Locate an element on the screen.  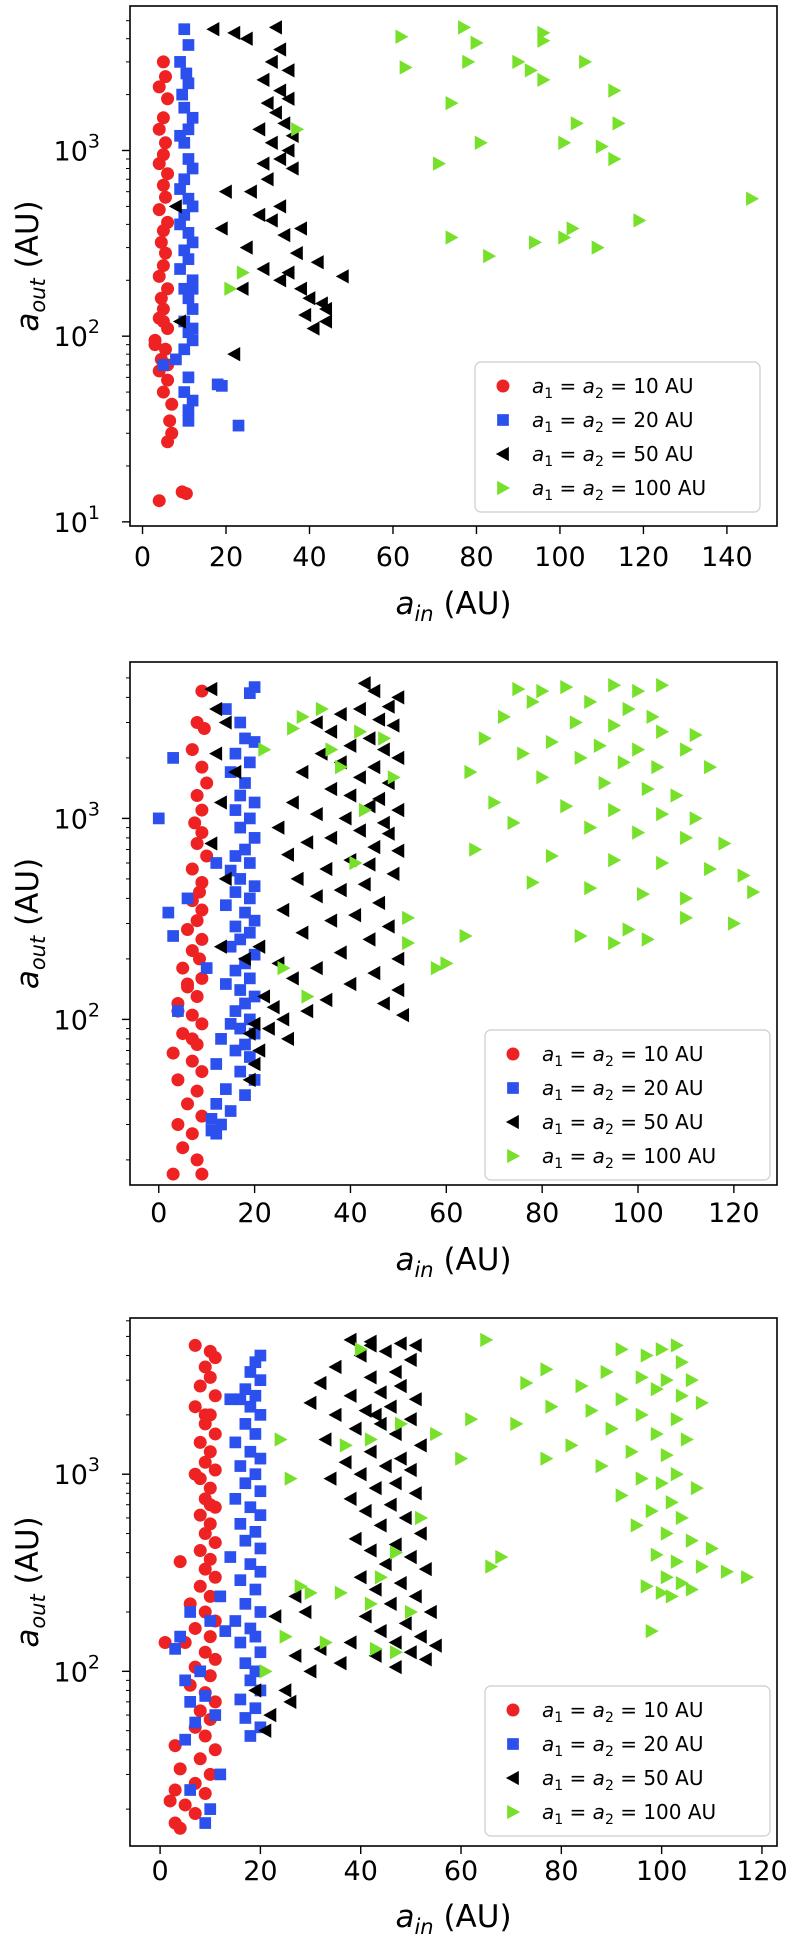
legend-subscript: 1 is located at coordinates (558, 1130).